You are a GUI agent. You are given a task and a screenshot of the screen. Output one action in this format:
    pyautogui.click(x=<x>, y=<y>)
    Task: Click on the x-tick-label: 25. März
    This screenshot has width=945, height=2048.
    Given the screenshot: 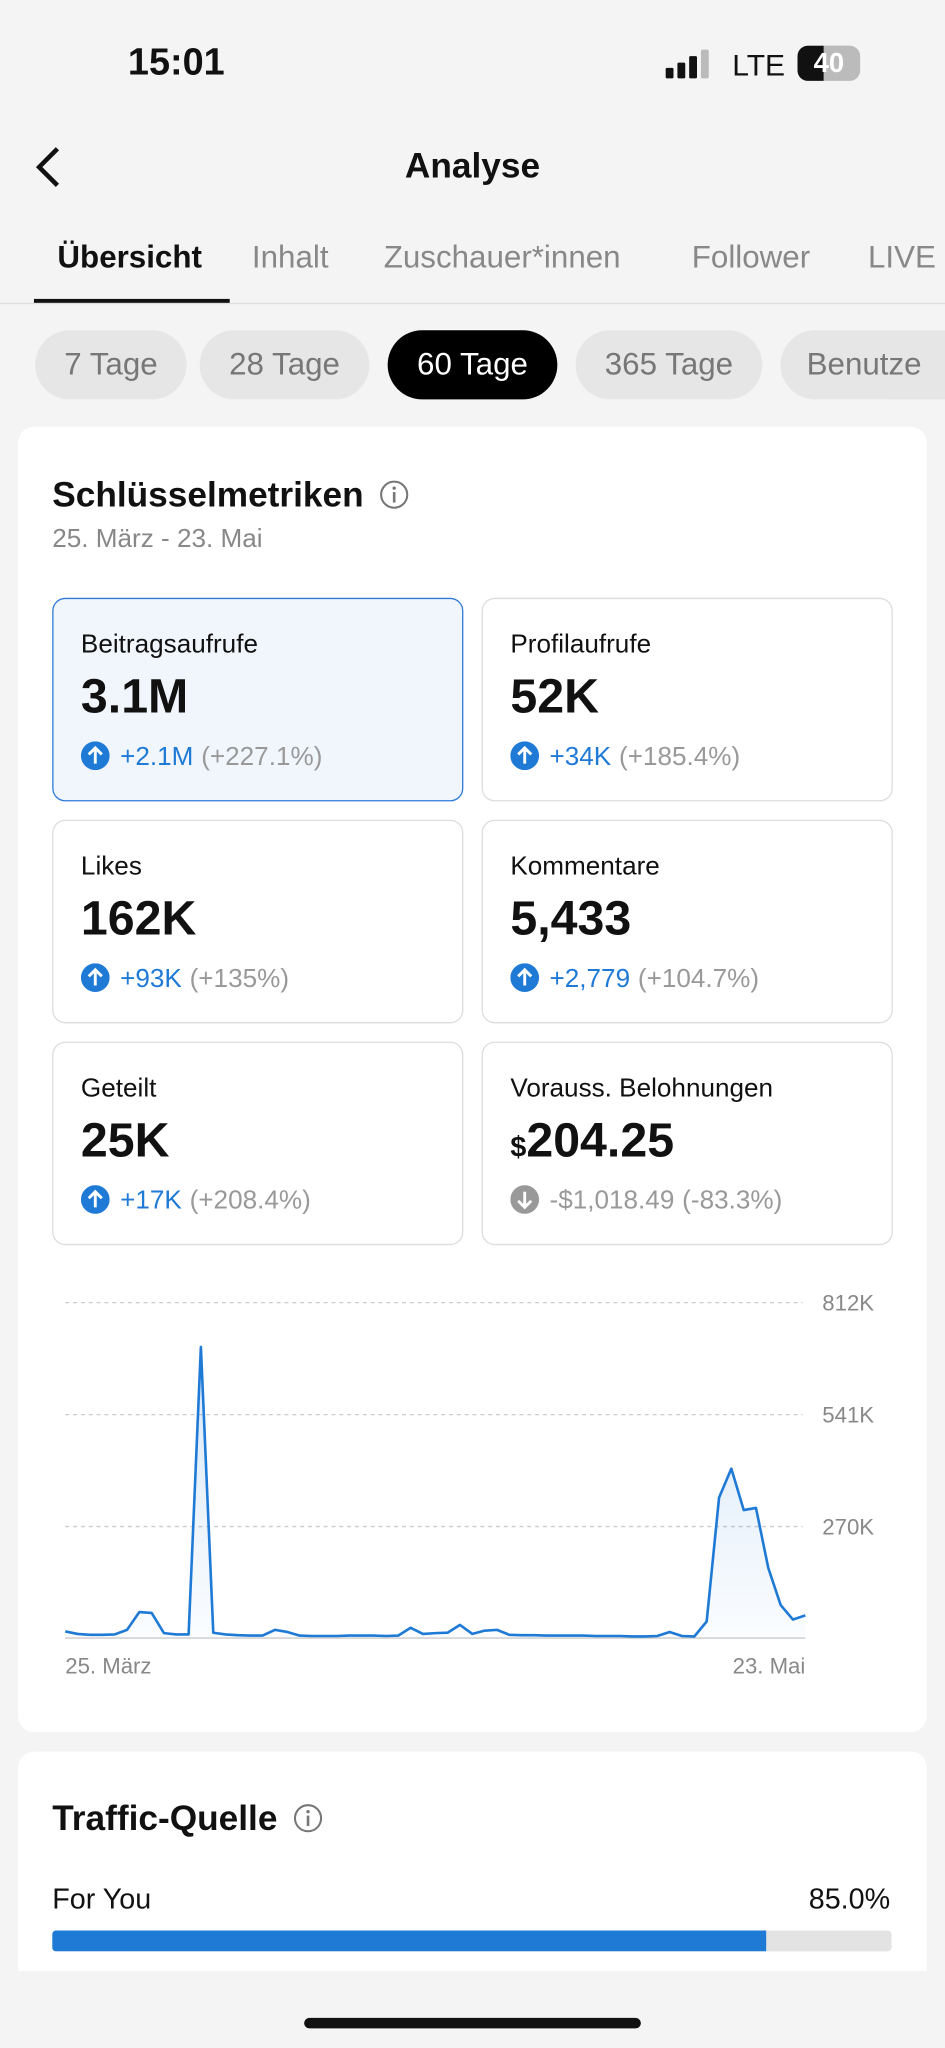 What is the action you would take?
    pyautogui.click(x=108, y=1665)
    